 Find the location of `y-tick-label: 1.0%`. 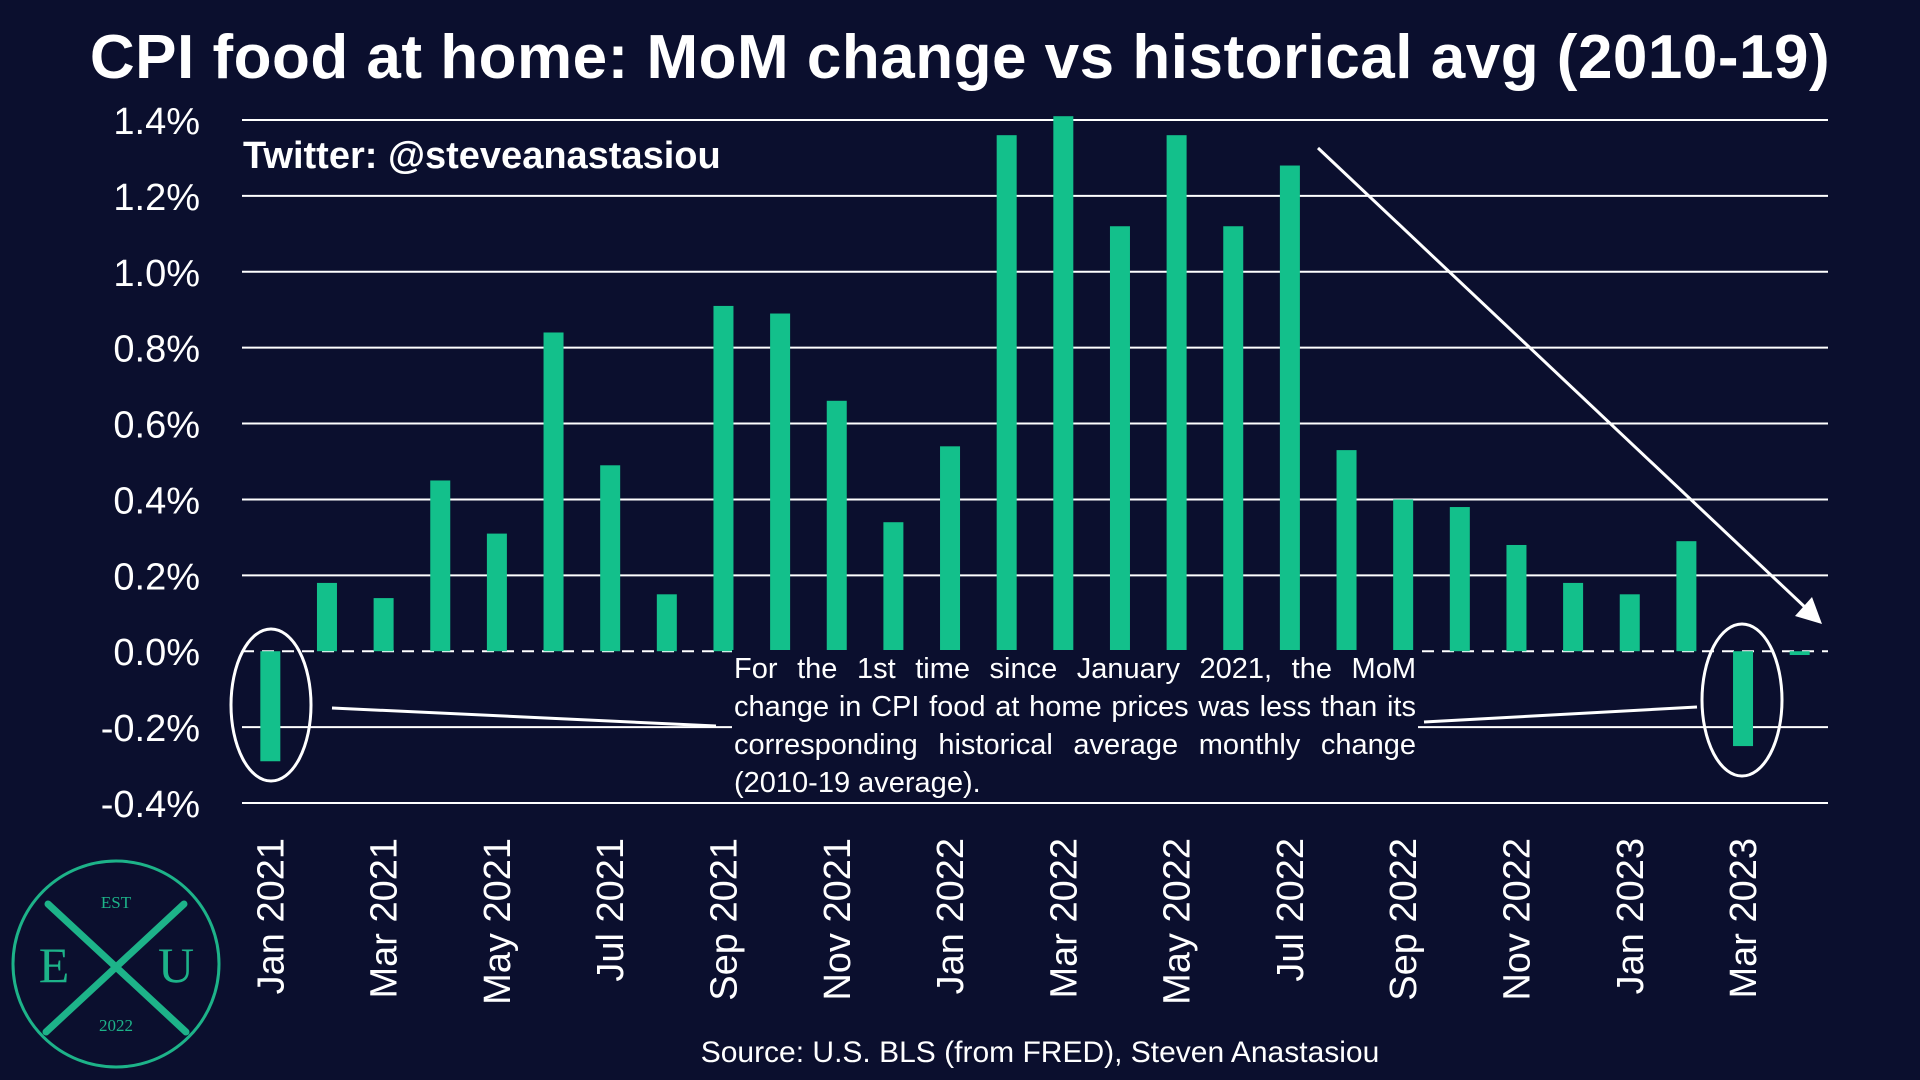

y-tick-label: 1.0% is located at coordinates (156, 274).